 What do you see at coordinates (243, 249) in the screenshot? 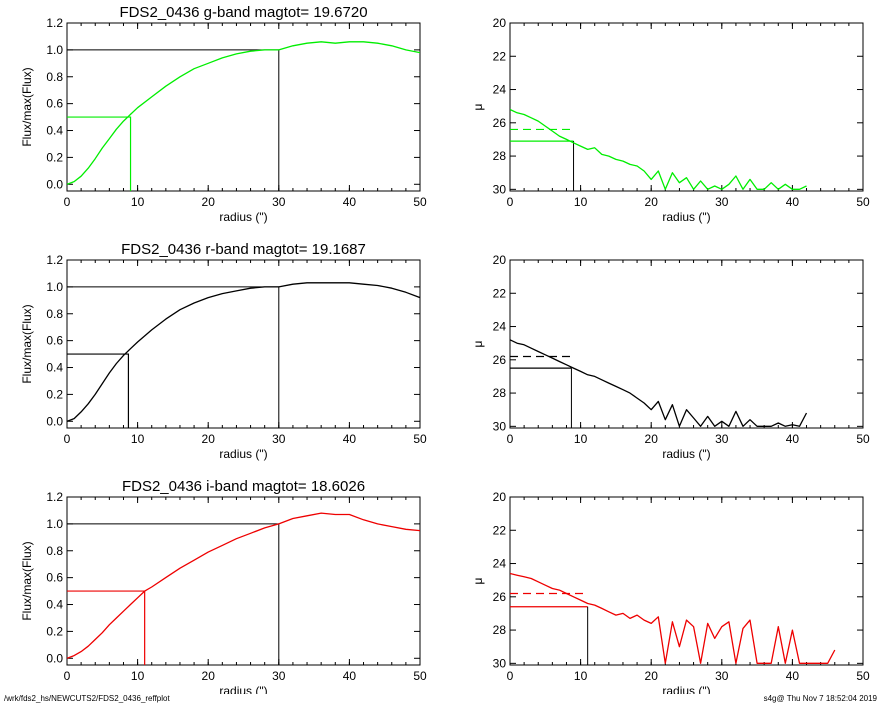
I see `chart-title: FDS2_0436 r-band magtot= 19.1687` at bounding box center [243, 249].